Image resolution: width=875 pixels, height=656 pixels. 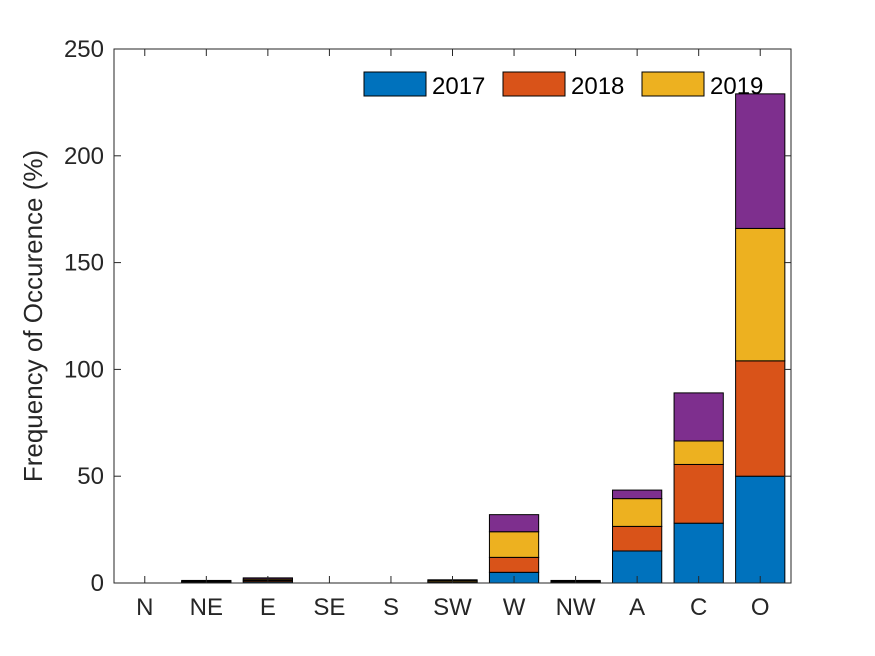 I want to click on bar-segment-a-2018, so click(x=637, y=538).